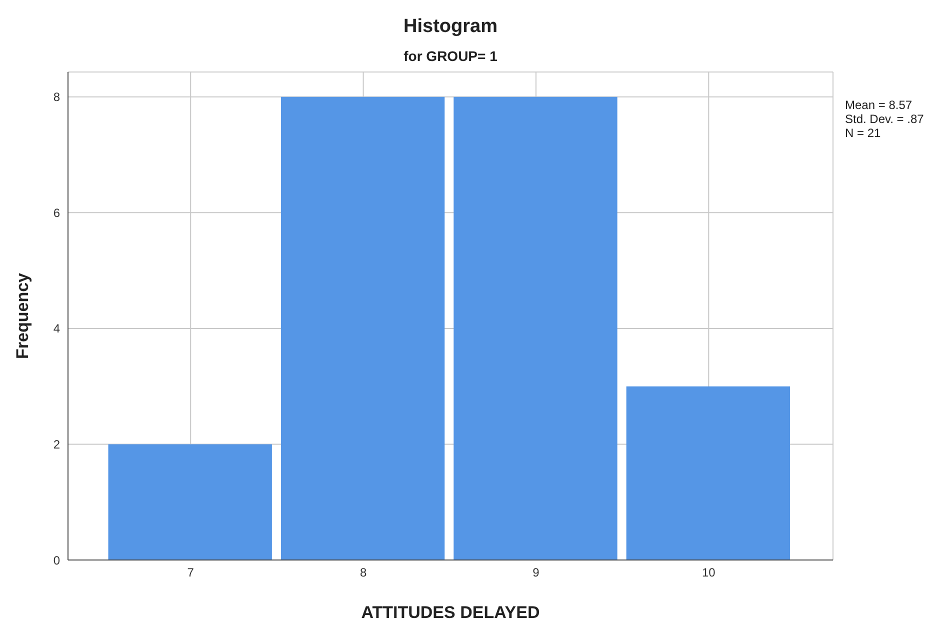 The width and height of the screenshot is (951, 640). I want to click on x-axis-title: ATTITUDES DELAYED, so click(450, 612).